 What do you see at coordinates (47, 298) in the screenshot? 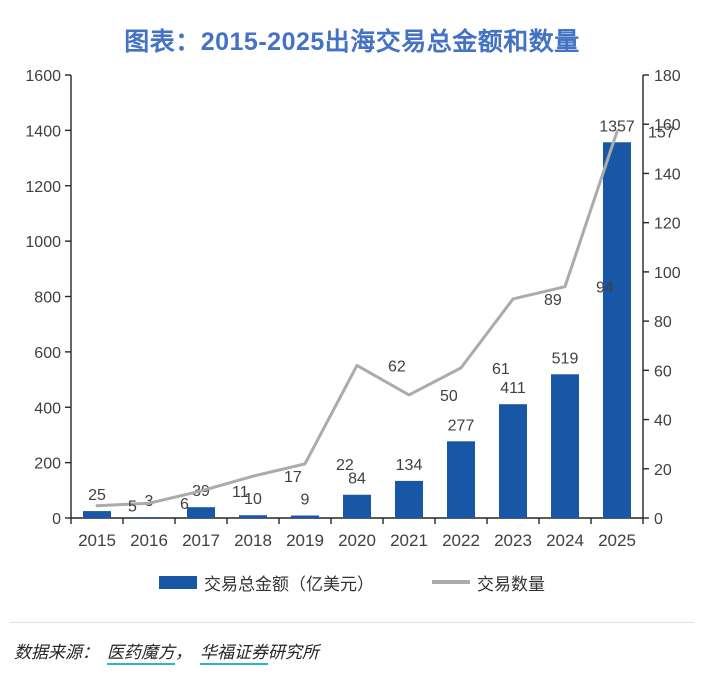
I see `left-axis-label: 800` at bounding box center [47, 298].